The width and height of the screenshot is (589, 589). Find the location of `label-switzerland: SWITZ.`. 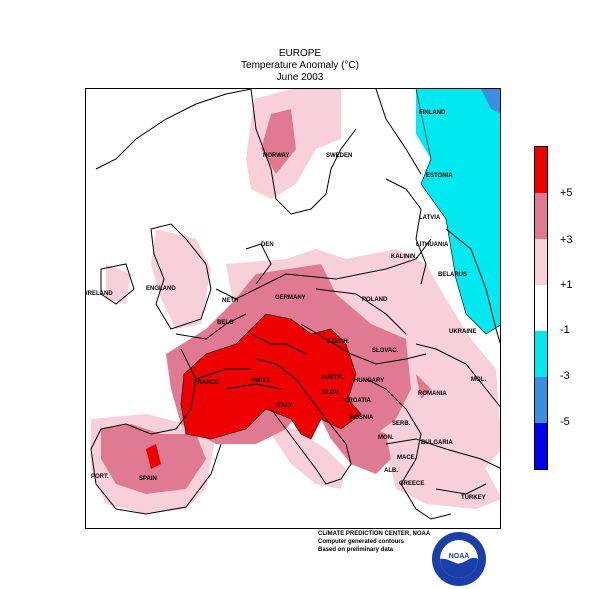

label-switzerland: SWITZ. is located at coordinates (261, 381).